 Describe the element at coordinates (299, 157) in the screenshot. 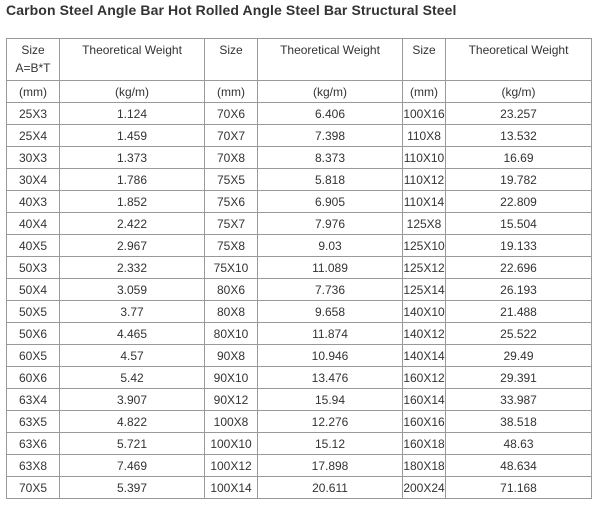

I see `table-row: 30X3 1.373 70X8 8.373 110X10 16.69` at that location.